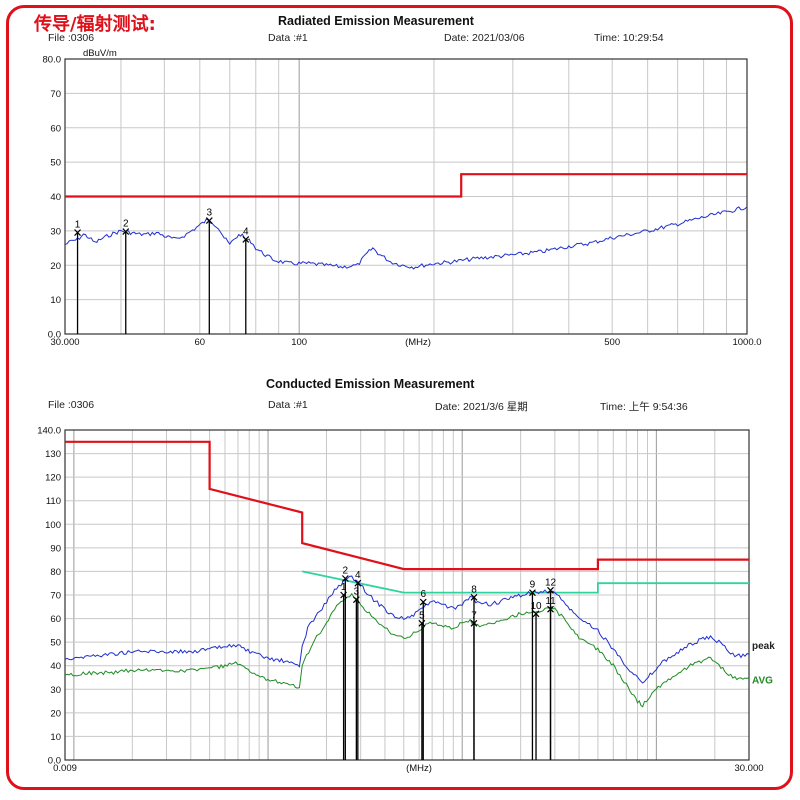 This screenshot has width=800, height=800. Describe the element at coordinates (53, 478) in the screenshot. I see `conducted-y-tick-label: 120` at that location.